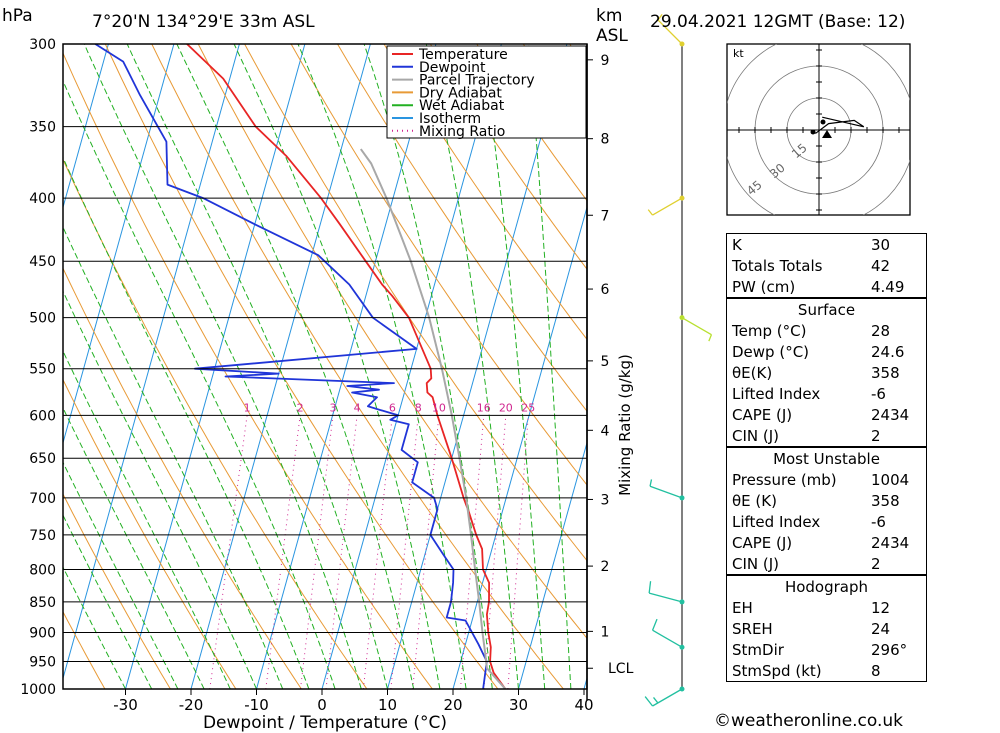 Image resolution: width=1000 pixels, height=733 pixels. What do you see at coordinates (777, 265) in the screenshot?
I see `index-label: Totals Totals` at bounding box center [777, 265].